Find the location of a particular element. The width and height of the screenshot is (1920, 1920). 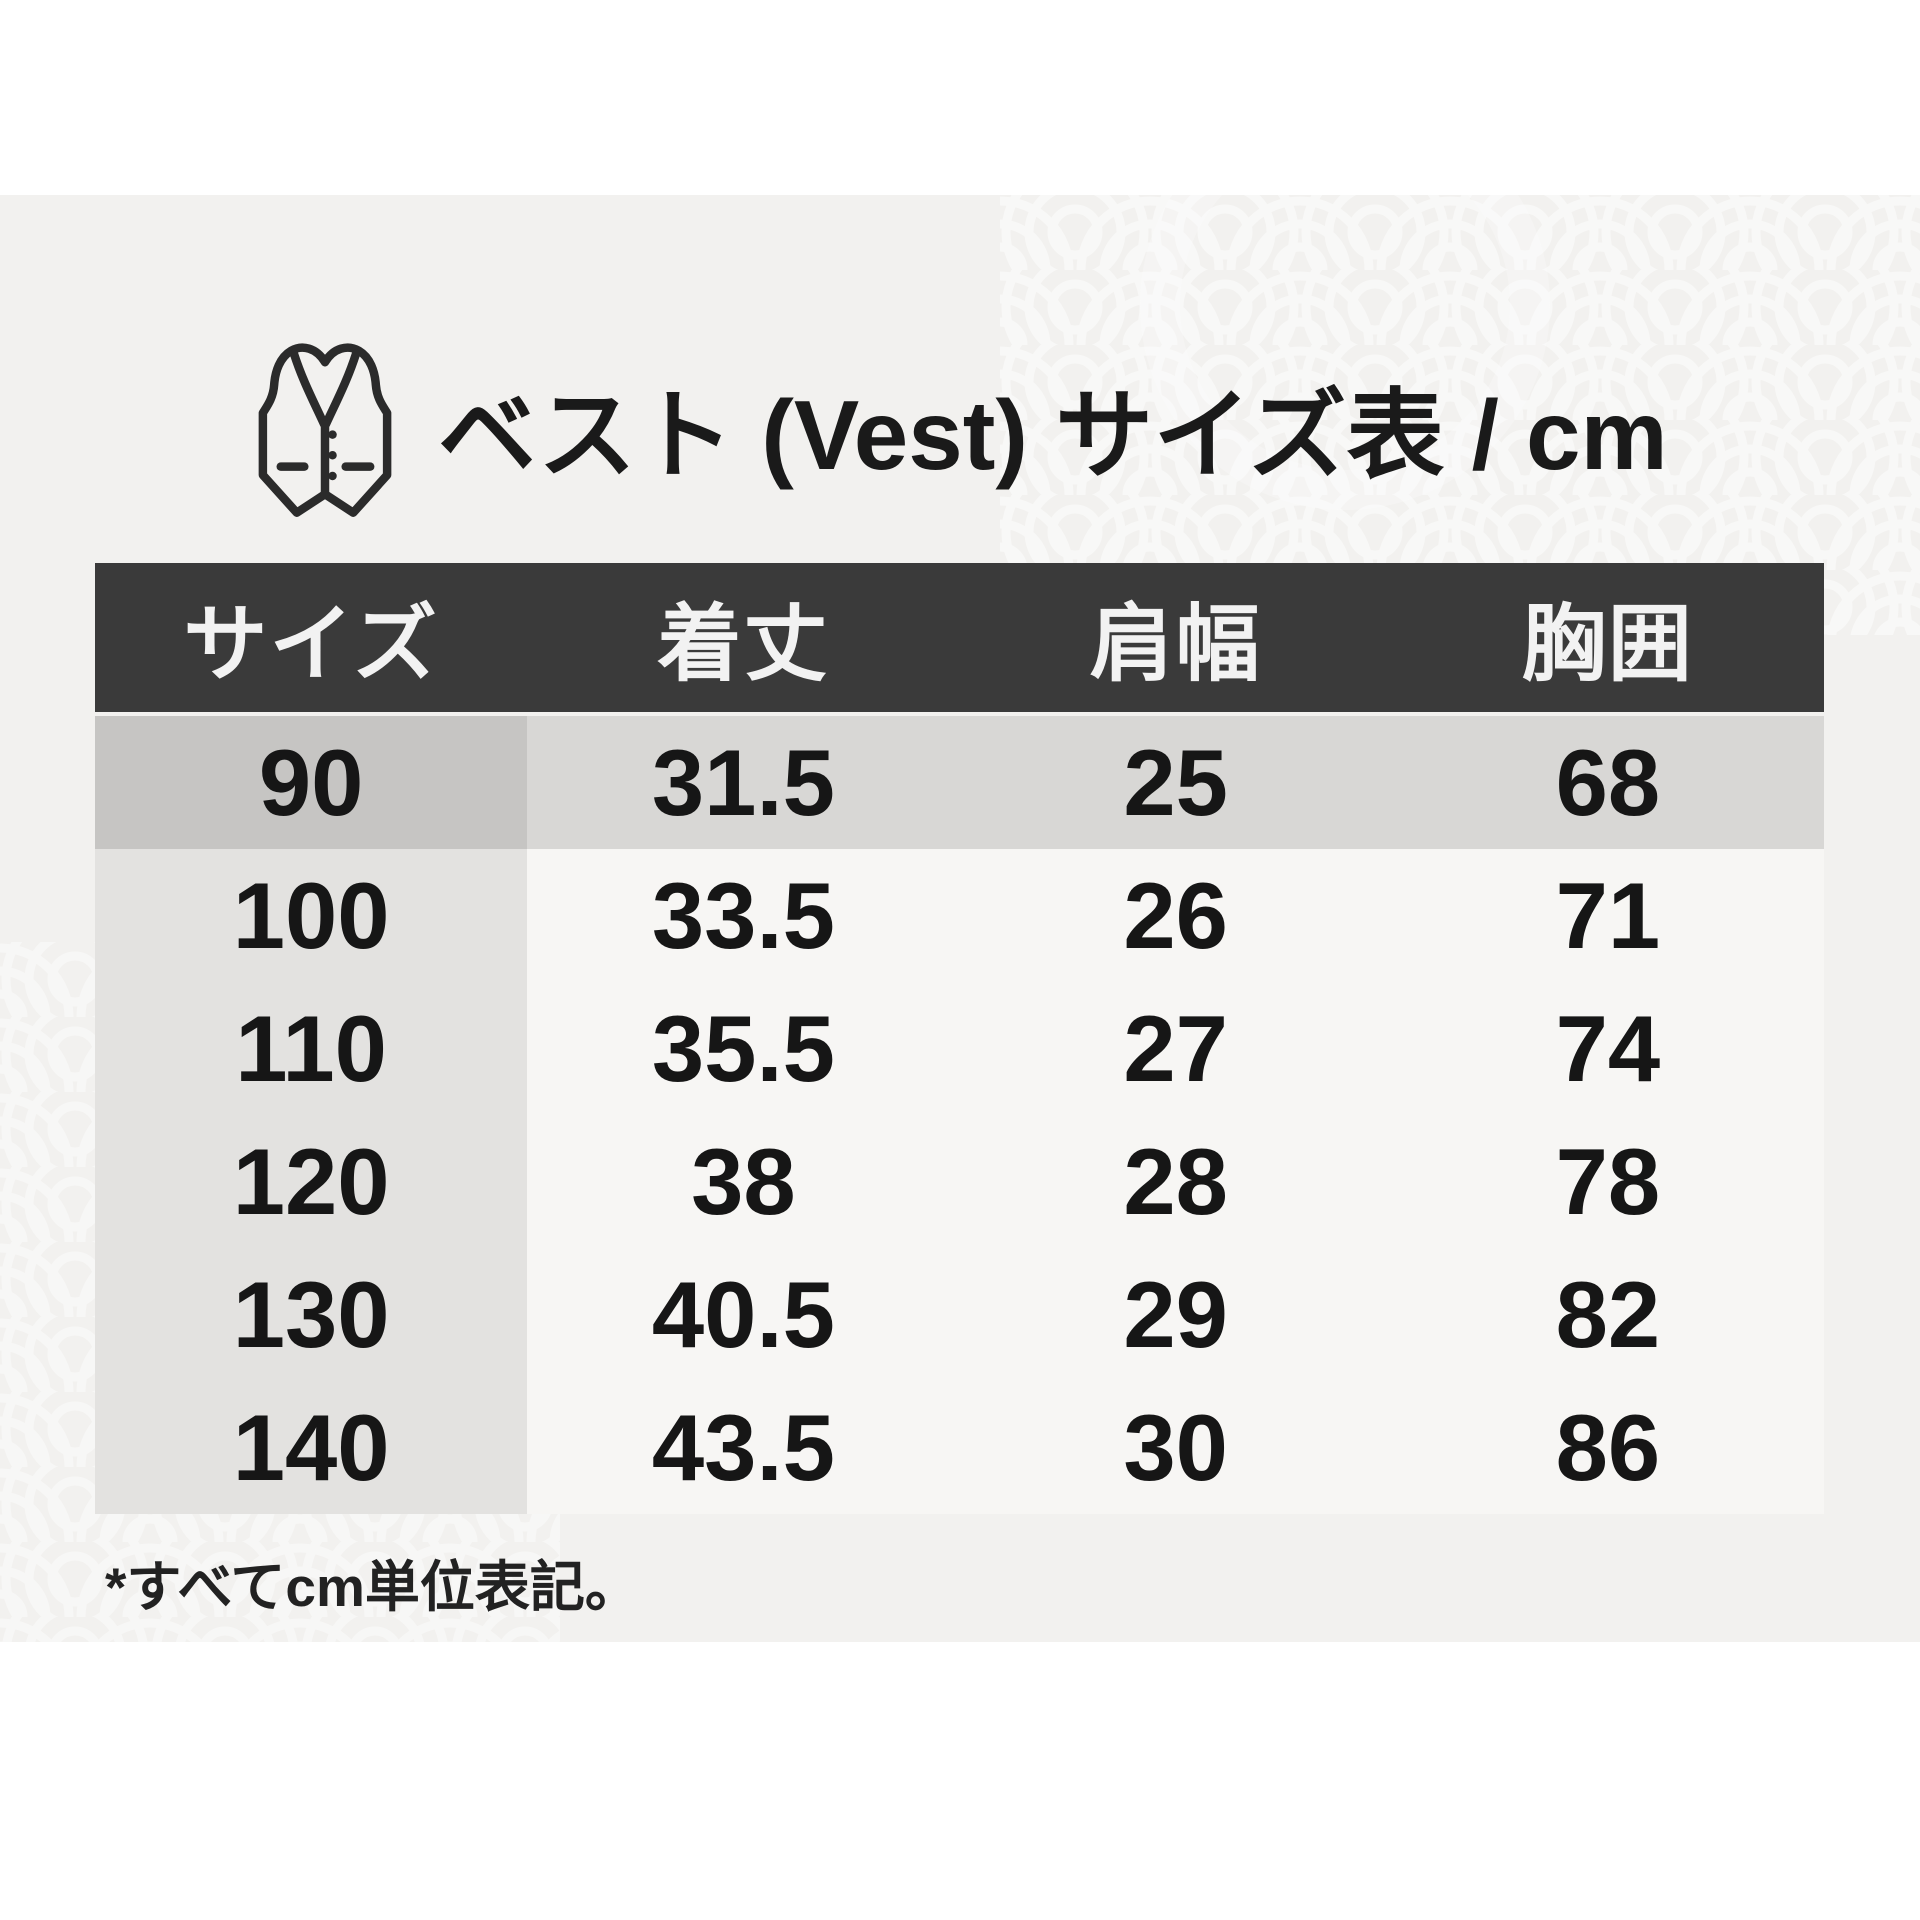

table-header-row: サイズ 着丈 肩幅 胸囲 is located at coordinates (959, 637).